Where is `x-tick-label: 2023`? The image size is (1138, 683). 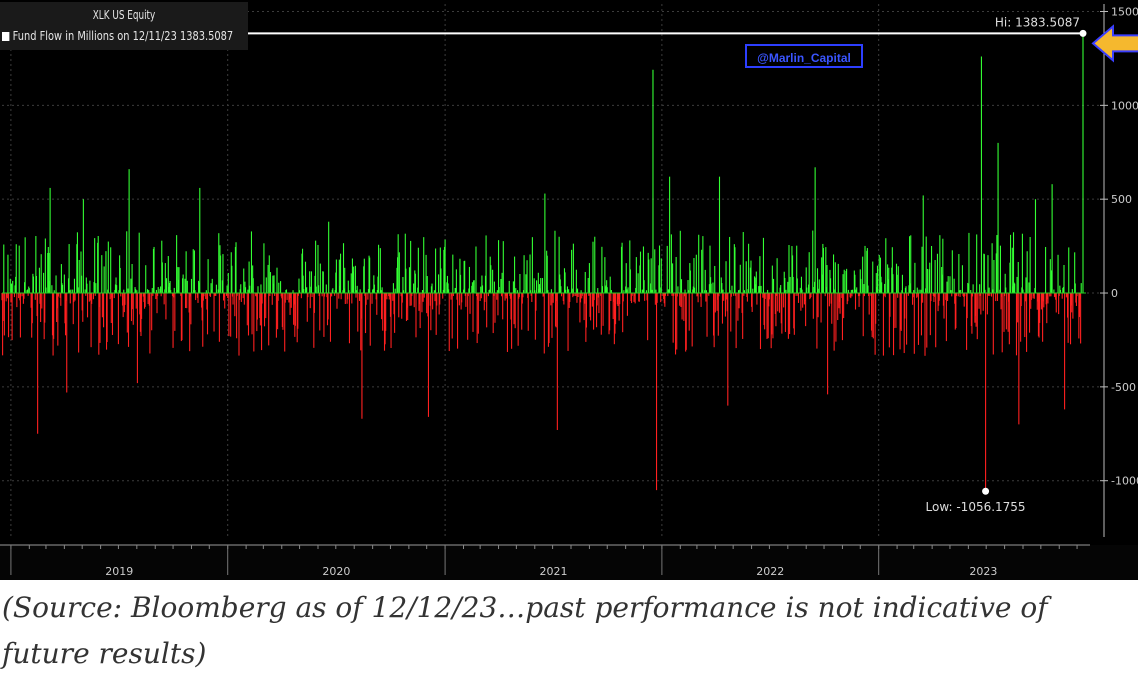 x-tick-label: 2023 is located at coordinates (983, 571).